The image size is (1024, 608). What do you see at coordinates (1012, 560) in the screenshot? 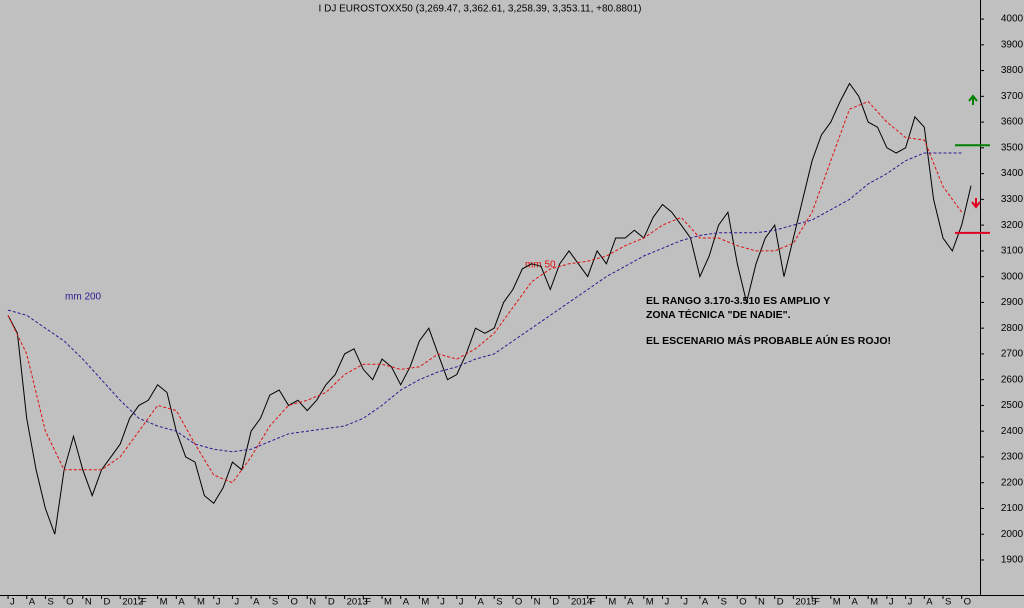
I see `y-tick-label: 1900` at bounding box center [1012, 560].